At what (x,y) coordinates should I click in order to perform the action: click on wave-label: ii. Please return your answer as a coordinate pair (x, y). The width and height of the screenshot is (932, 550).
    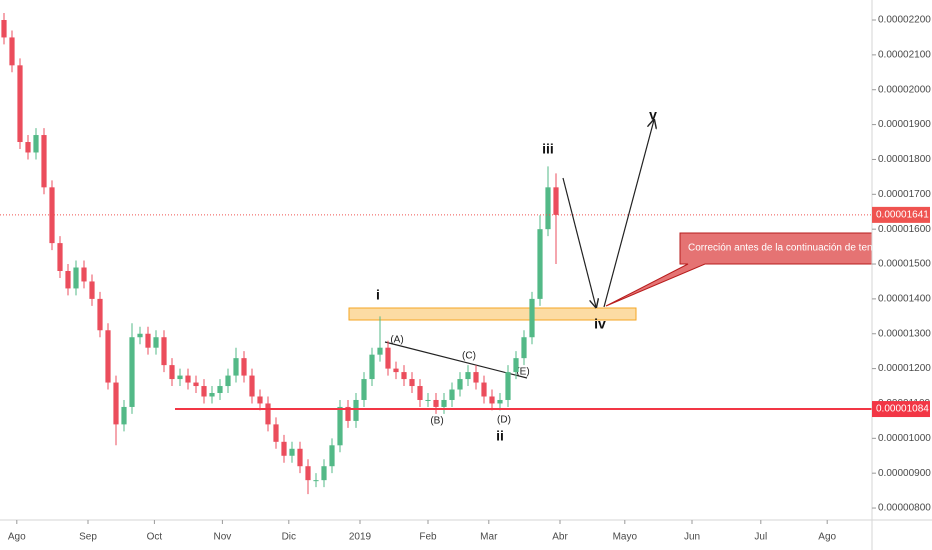
    Looking at the image, I should click on (500, 436).